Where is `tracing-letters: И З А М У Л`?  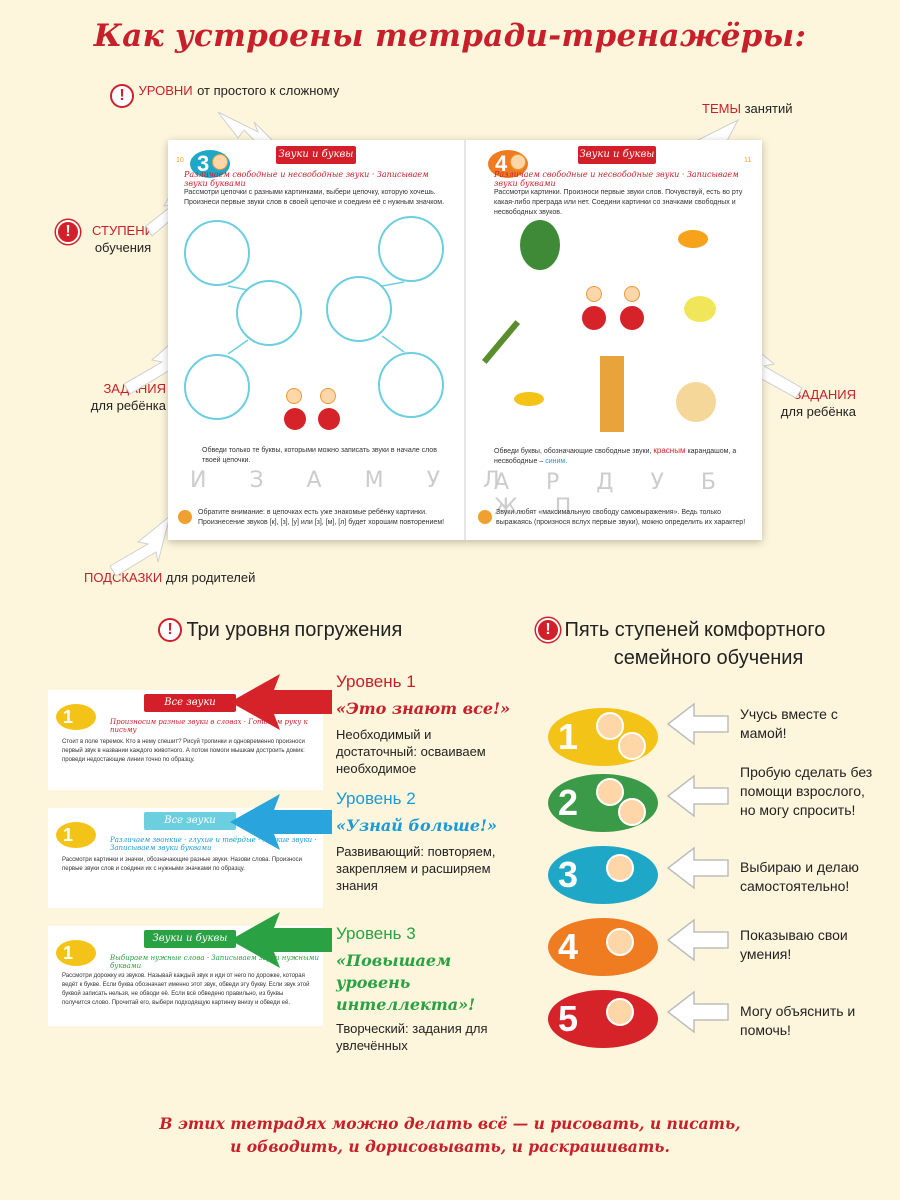 tracing-letters: И З А М У Л is located at coordinates (354, 480).